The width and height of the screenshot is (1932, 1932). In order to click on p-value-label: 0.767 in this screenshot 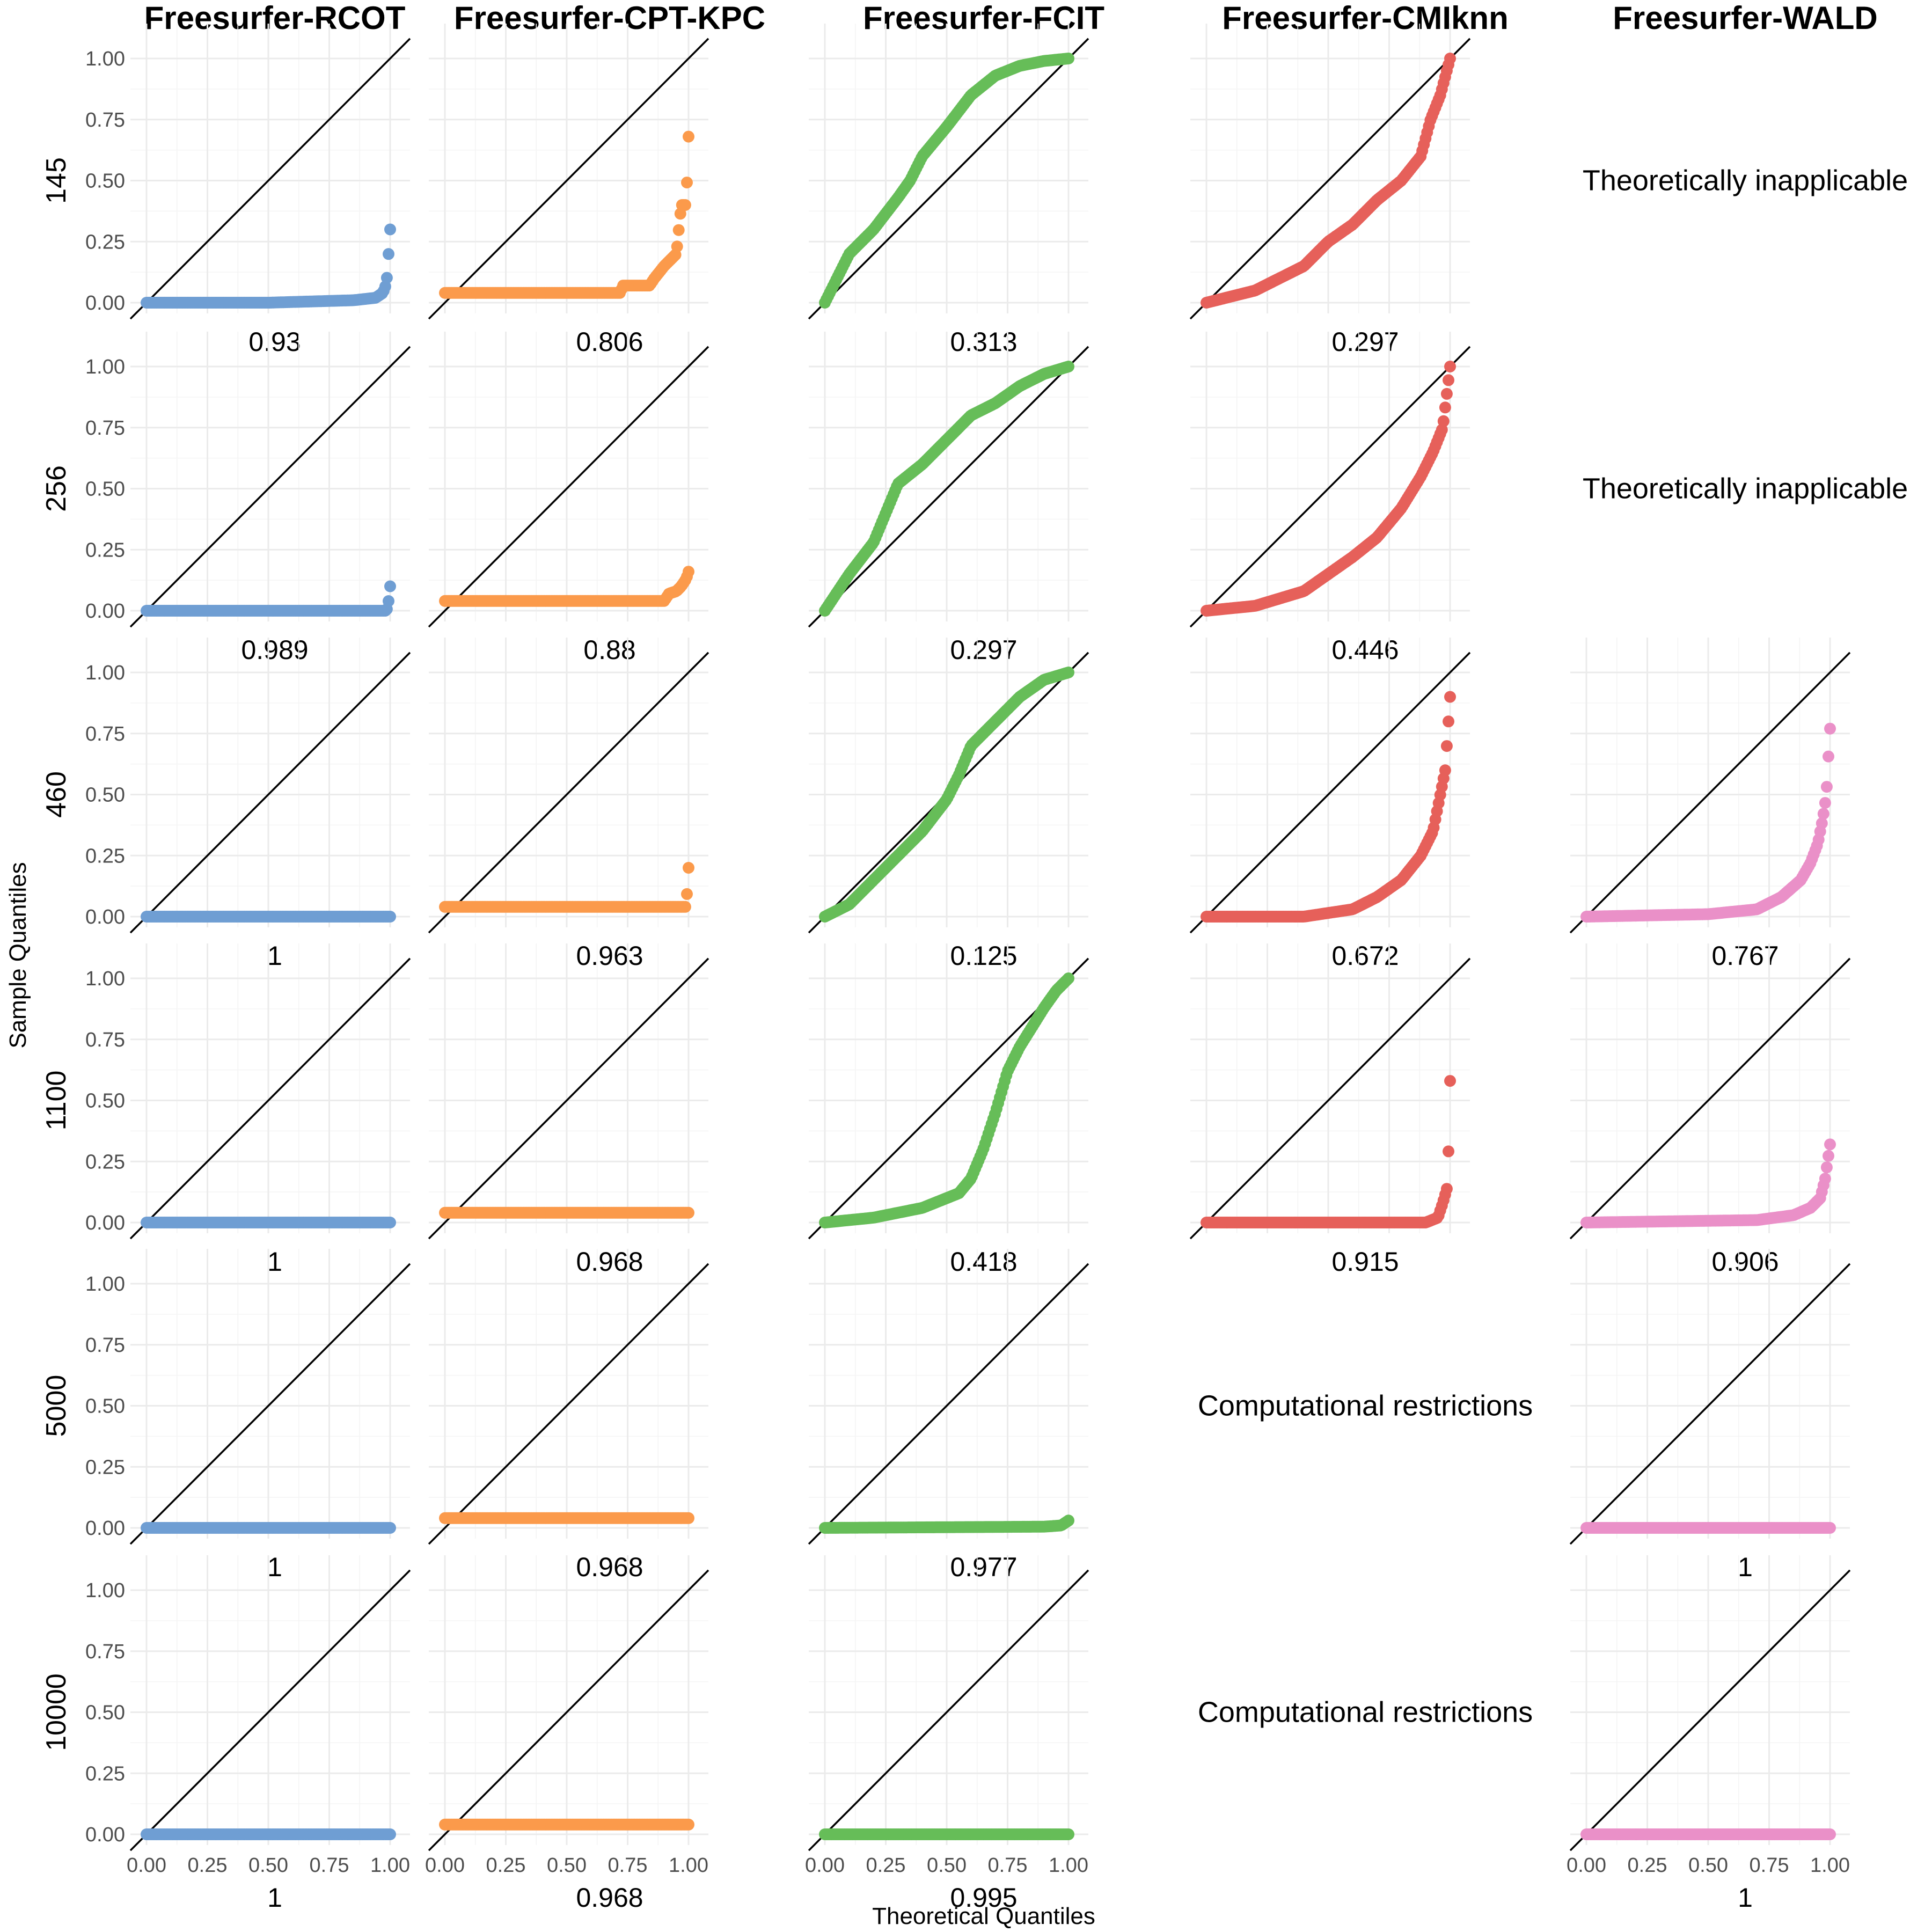, I will do `click(1745, 956)`.